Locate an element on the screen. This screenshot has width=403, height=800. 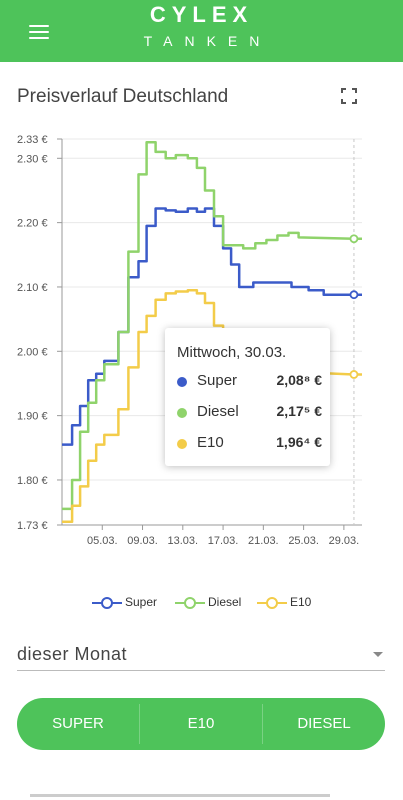
hover-point-e10 is located at coordinates (354, 374).